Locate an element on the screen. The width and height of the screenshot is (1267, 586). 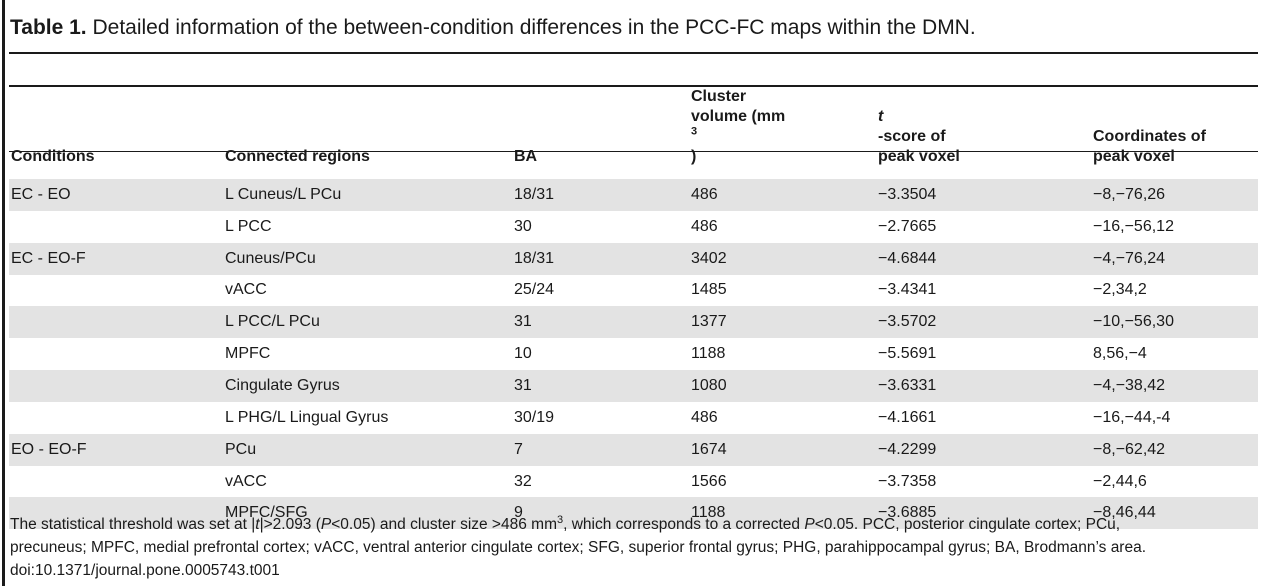
caption-rule is located at coordinates (633, 53).